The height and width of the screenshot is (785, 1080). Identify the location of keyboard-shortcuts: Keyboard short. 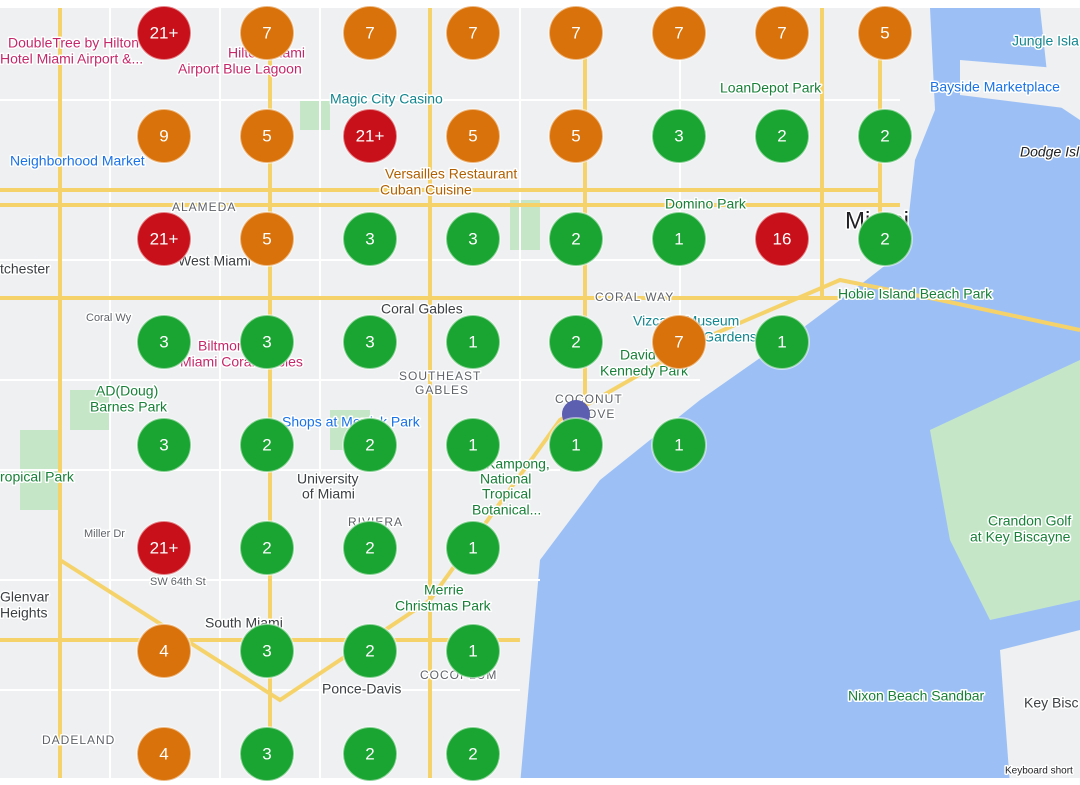
(1039, 771).